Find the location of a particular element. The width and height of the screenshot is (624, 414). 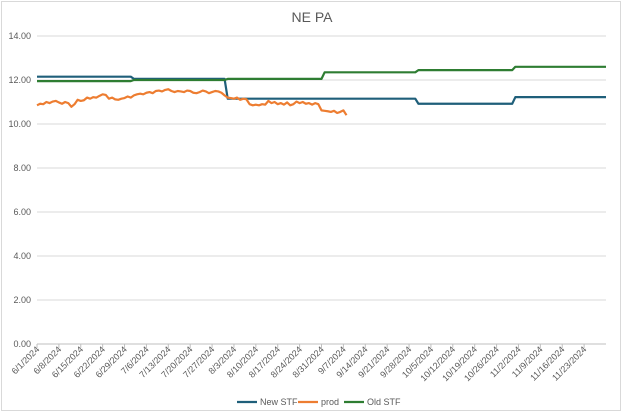

y-tick-label: 14.00 is located at coordinates (19, 36).